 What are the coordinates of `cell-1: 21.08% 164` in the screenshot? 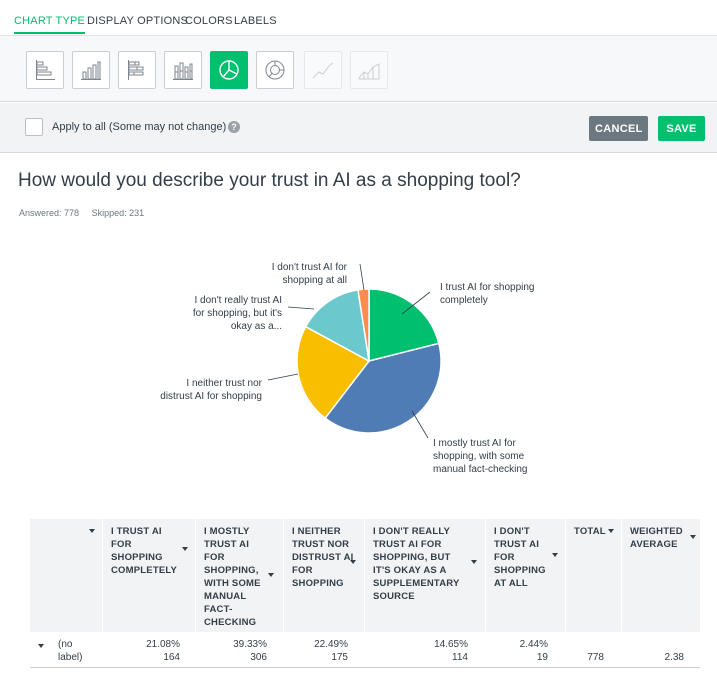 It's located at (163, 651).